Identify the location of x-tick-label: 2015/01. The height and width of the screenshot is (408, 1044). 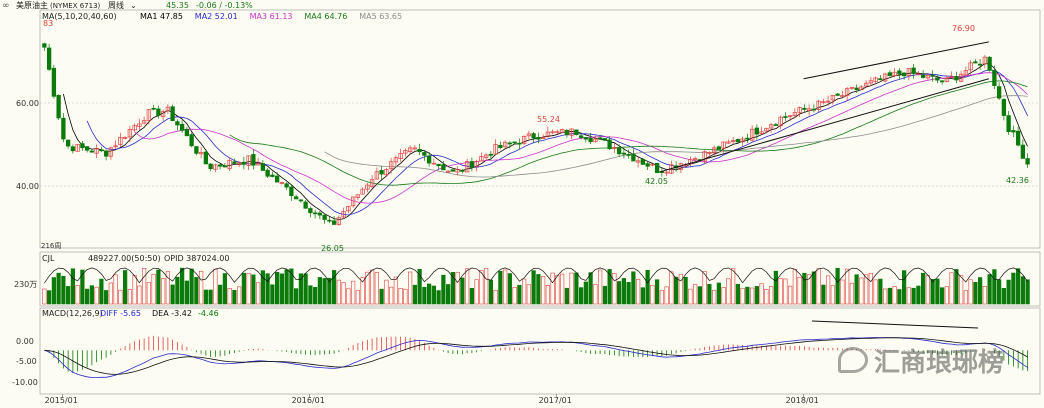
(61, 400).